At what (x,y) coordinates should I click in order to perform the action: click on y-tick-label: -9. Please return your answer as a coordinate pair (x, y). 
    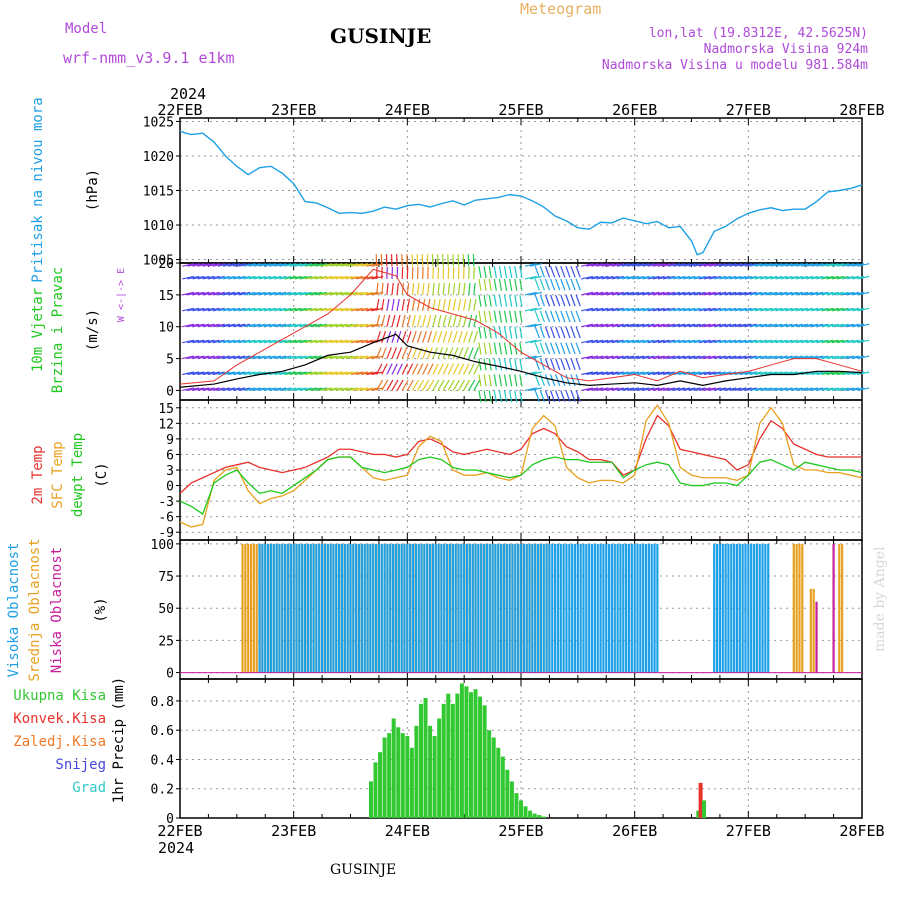
    Looking at the image, I should click on (166, 533).